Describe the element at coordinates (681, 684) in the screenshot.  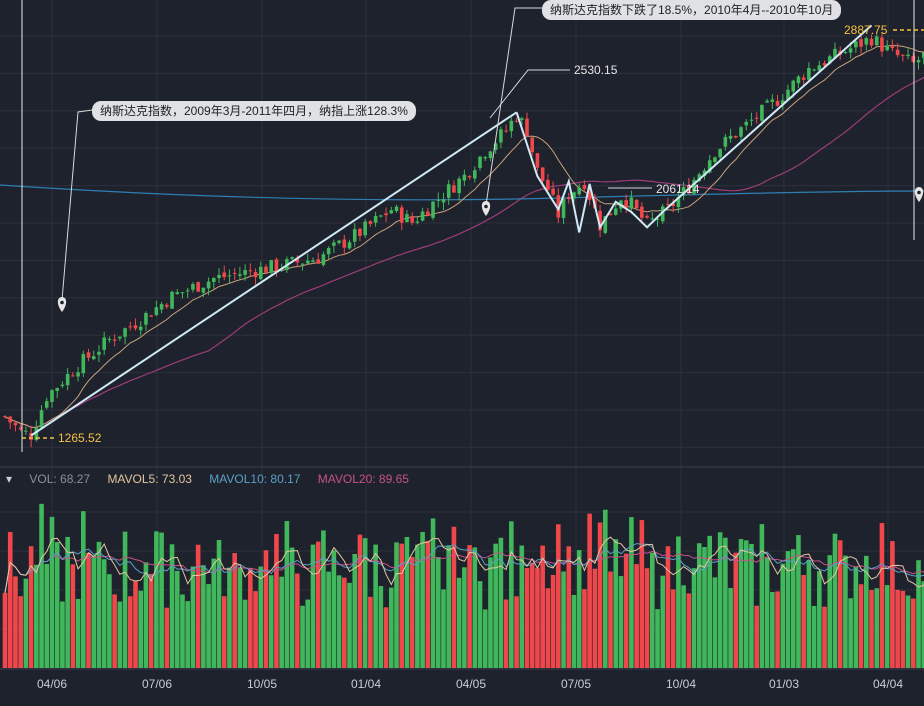
I see `x-tick-label: 10/04` at that location.